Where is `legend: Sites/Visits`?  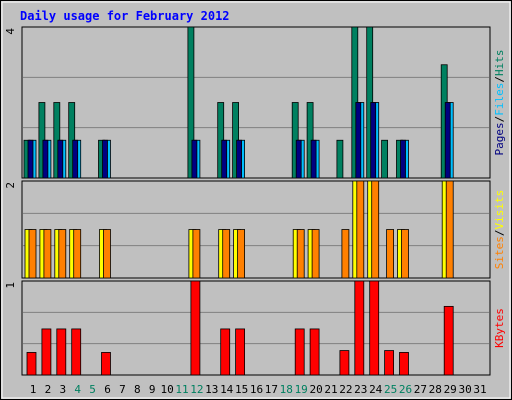 legend: Sites/Visits is located at coordinates (499, 230).